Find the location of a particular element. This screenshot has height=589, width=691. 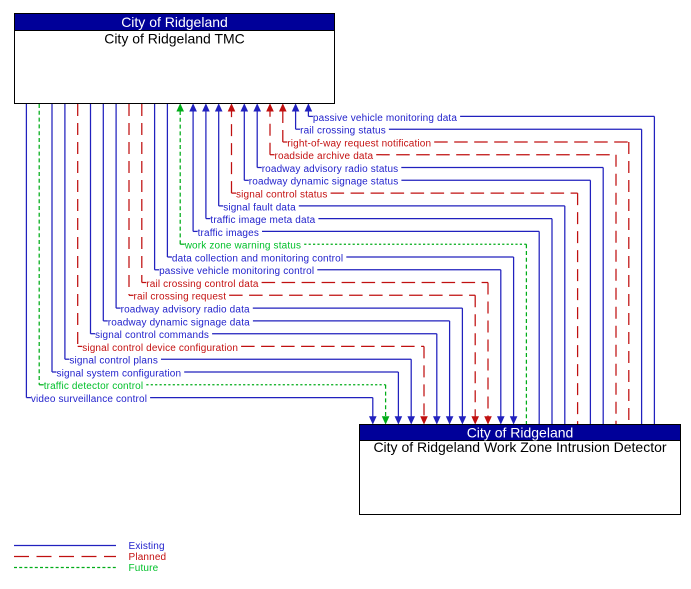

svg-text: signal control plans is located at coordinates (113, 361).